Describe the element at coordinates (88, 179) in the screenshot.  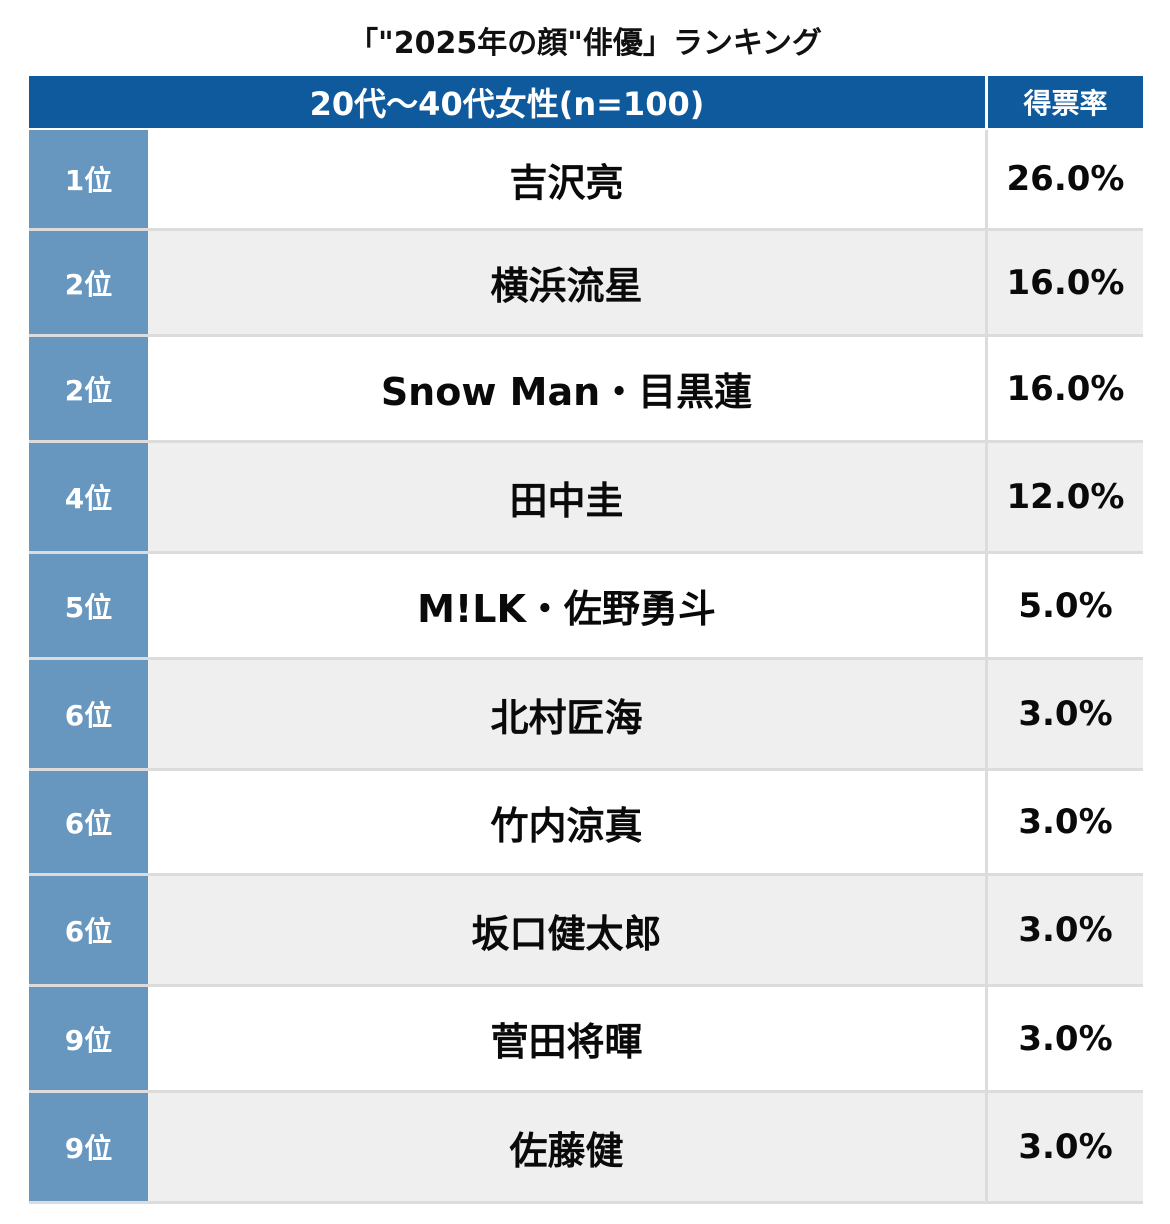
I see `rank-cell: 1位` at that location.